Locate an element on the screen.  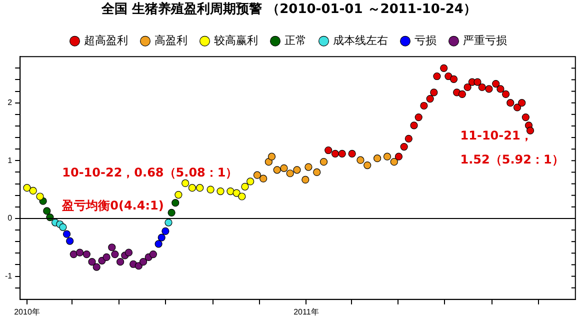
y-tick-label: -1 is located at coordinates (8, 275).